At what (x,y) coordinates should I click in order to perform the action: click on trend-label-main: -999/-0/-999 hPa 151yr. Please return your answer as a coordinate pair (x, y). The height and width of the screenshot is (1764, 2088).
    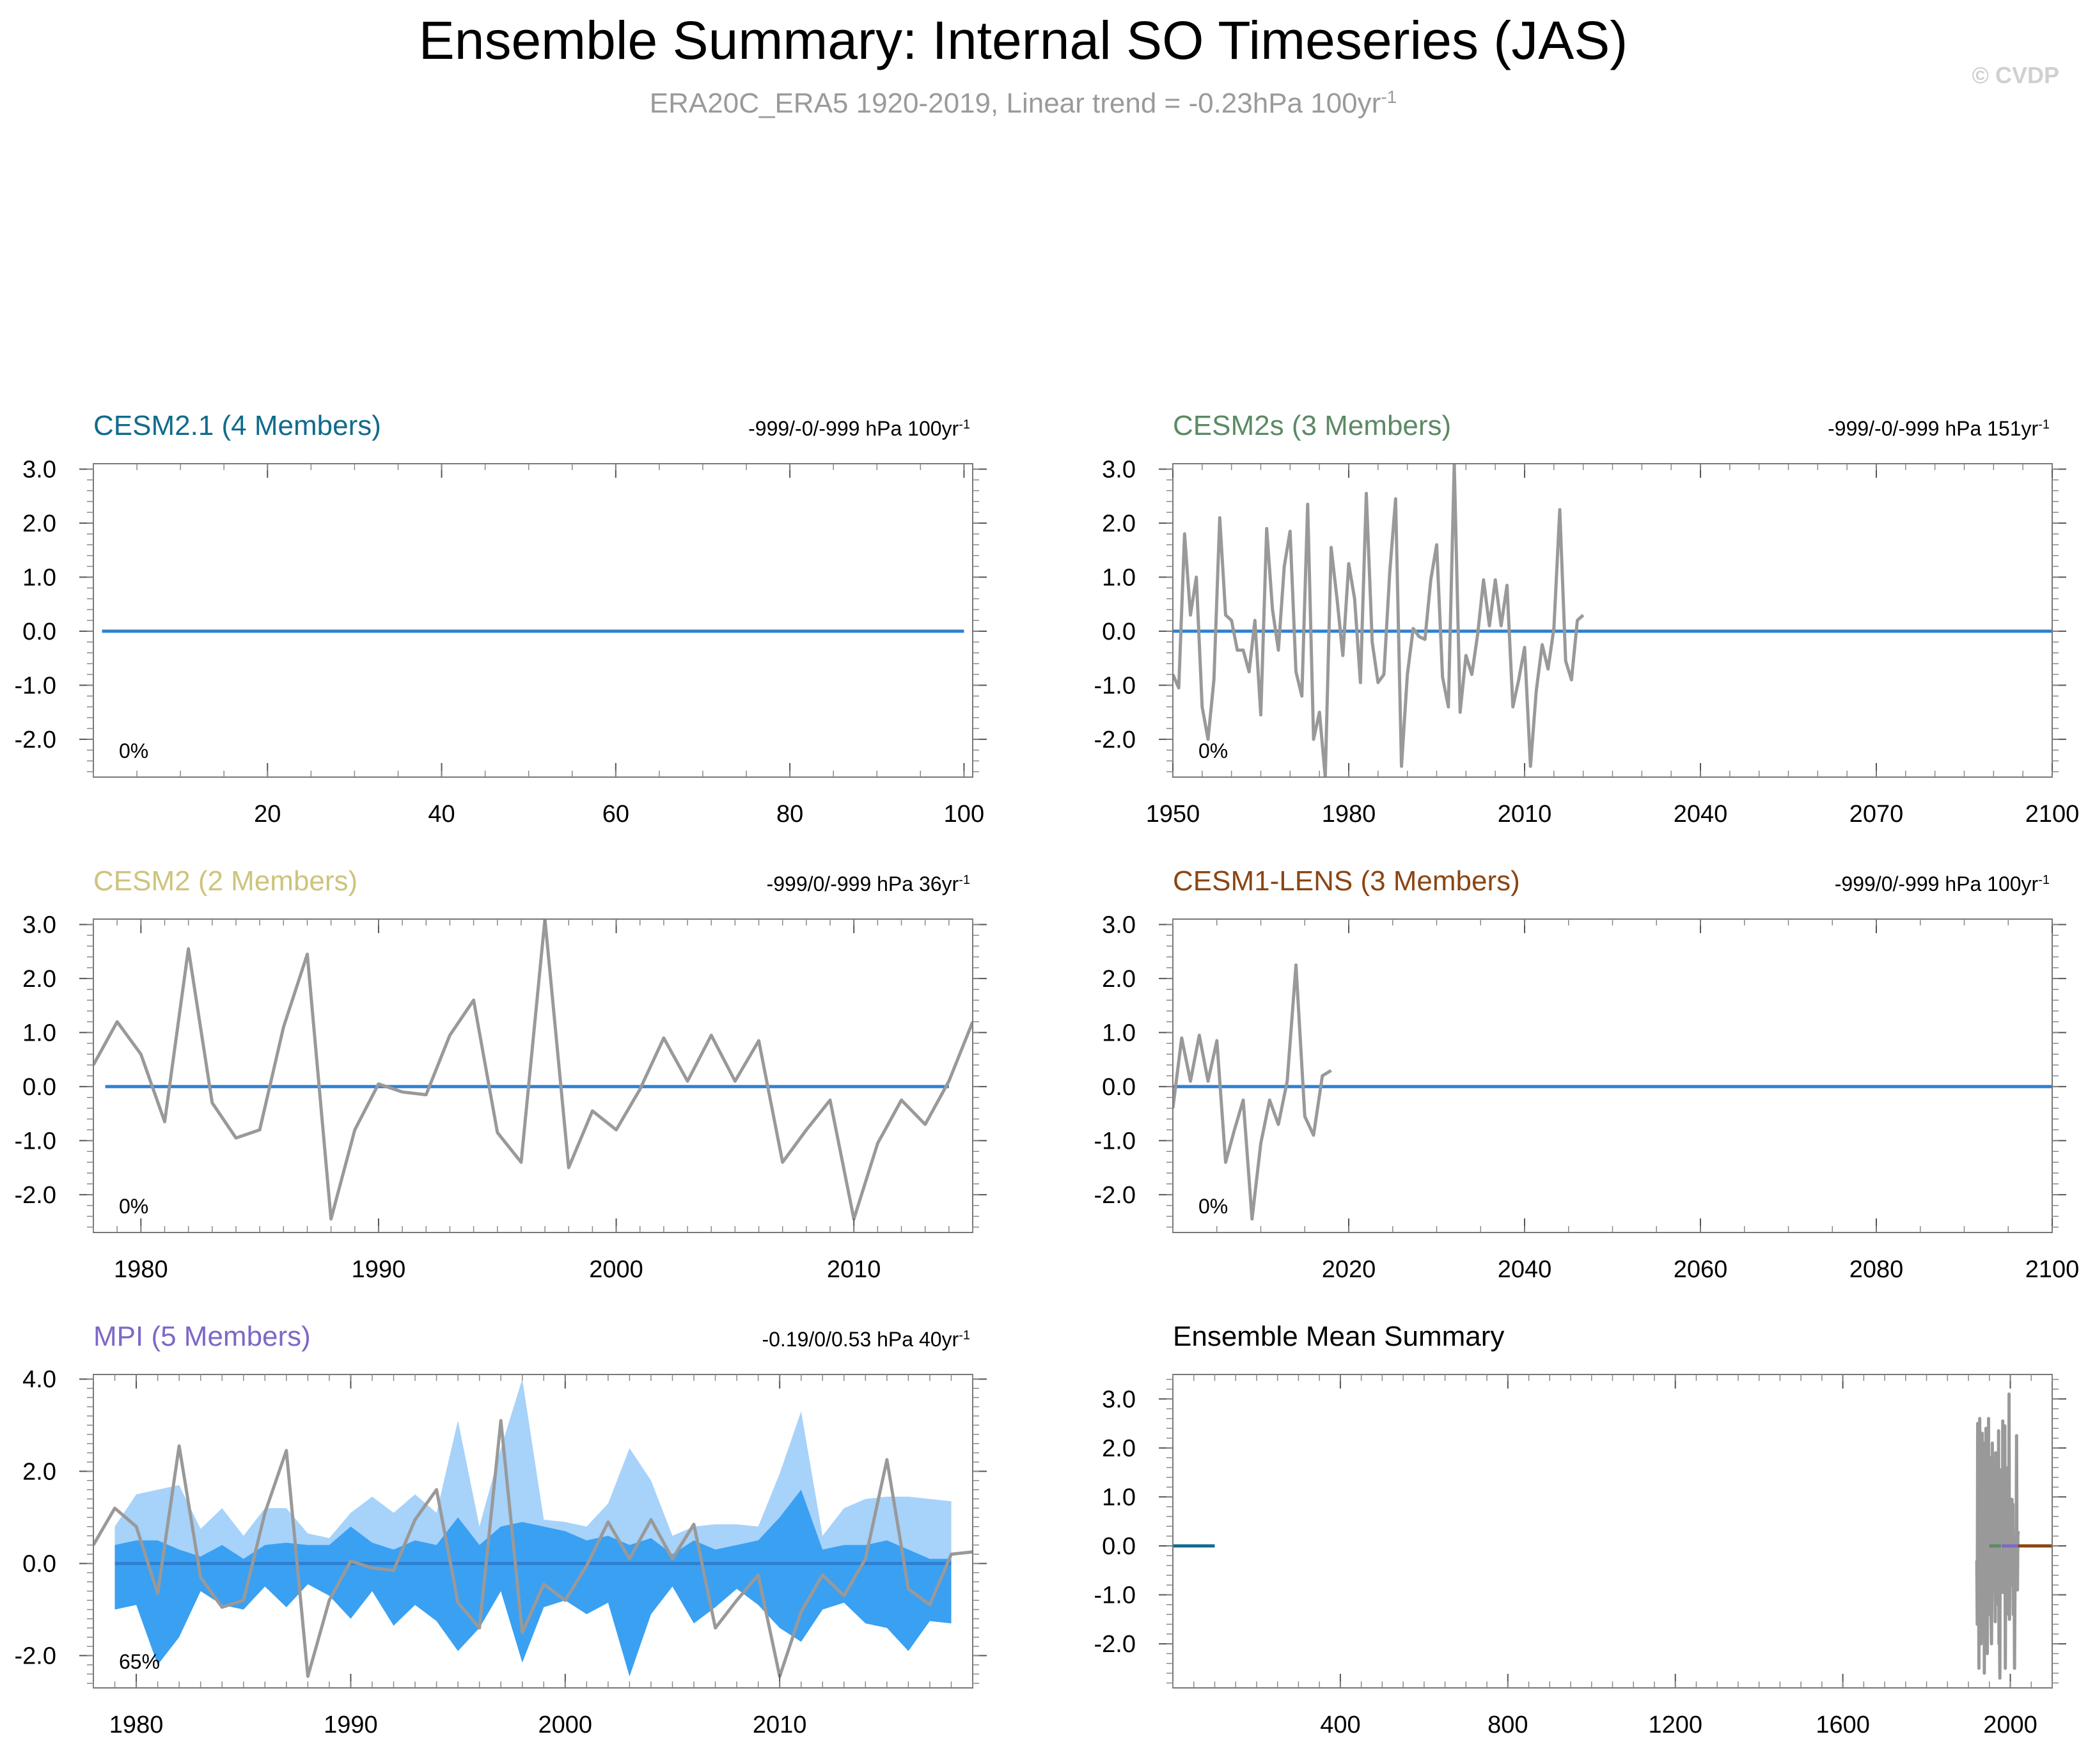
    Looking at the image, I should click on (1933, 428).